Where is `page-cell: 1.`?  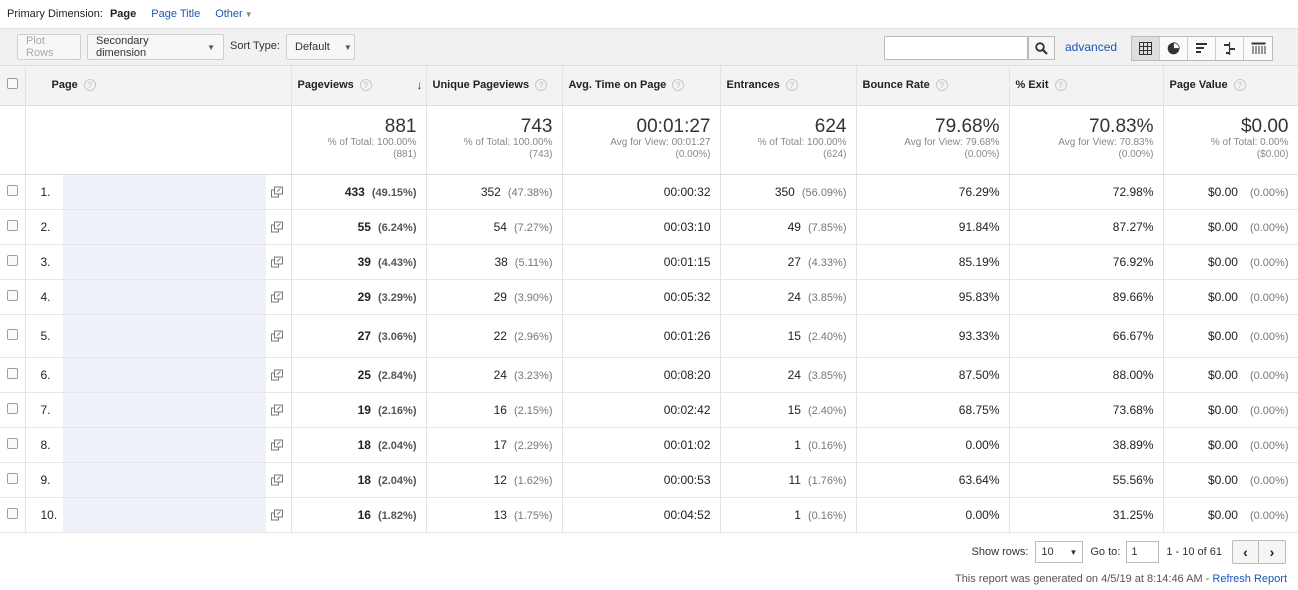 page-cell: 1. is located at coordinates (158, 192).